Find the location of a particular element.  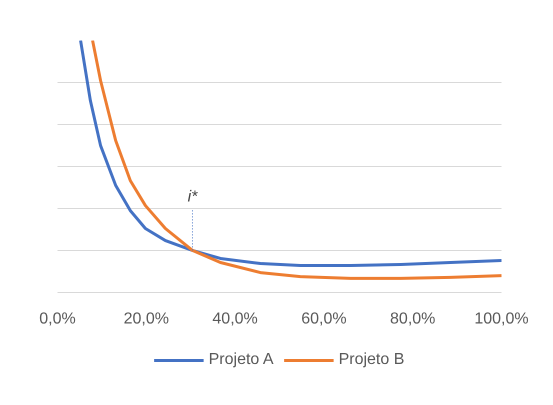

x-tick-label: 60,0% is located at coordinates (324, 319).